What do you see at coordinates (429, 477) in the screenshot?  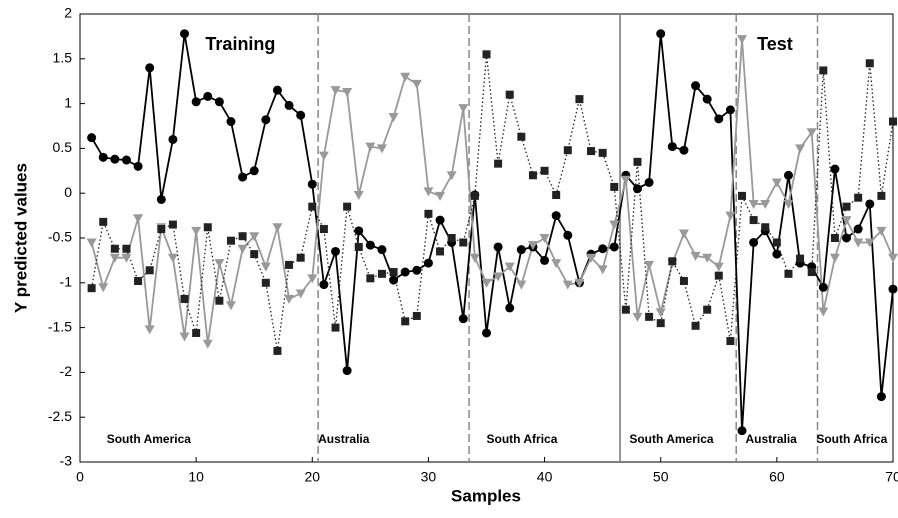 I see `x-tick-label: 30` at bounding box center [429, 477].